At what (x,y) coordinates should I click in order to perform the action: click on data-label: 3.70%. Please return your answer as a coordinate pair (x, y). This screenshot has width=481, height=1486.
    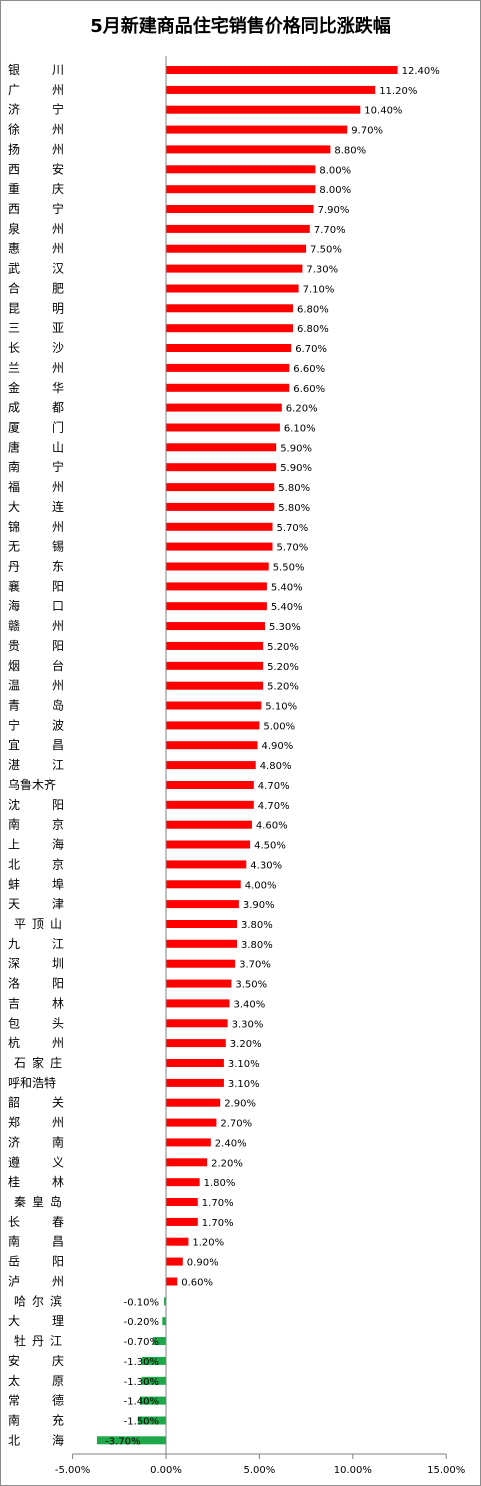
    Looking at the image, I should click on (255, 965).